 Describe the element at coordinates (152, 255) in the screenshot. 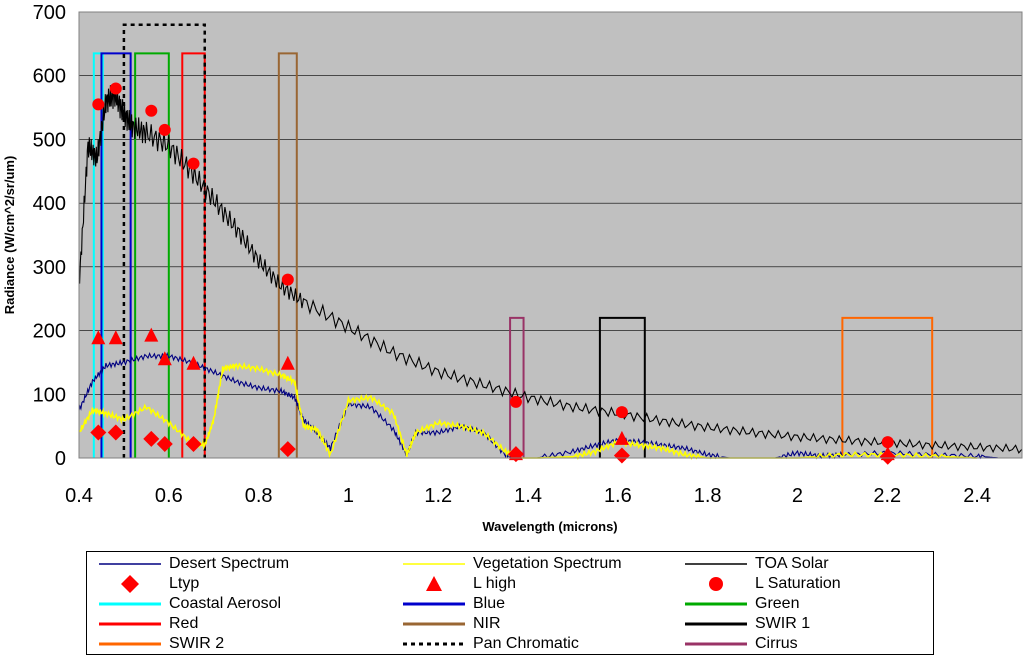

I see `band-green` at that location.